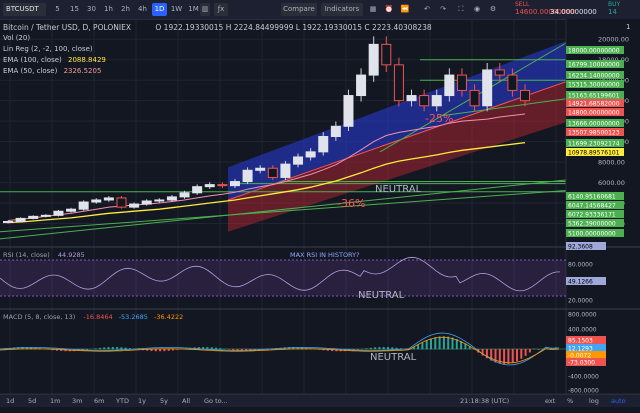 The height and width of the screenshot is (413, 640). What do you see at coordinates (570, 401) in the screenshot?
I see `axis-opt-percent: %` at bounding box center [570, 401].